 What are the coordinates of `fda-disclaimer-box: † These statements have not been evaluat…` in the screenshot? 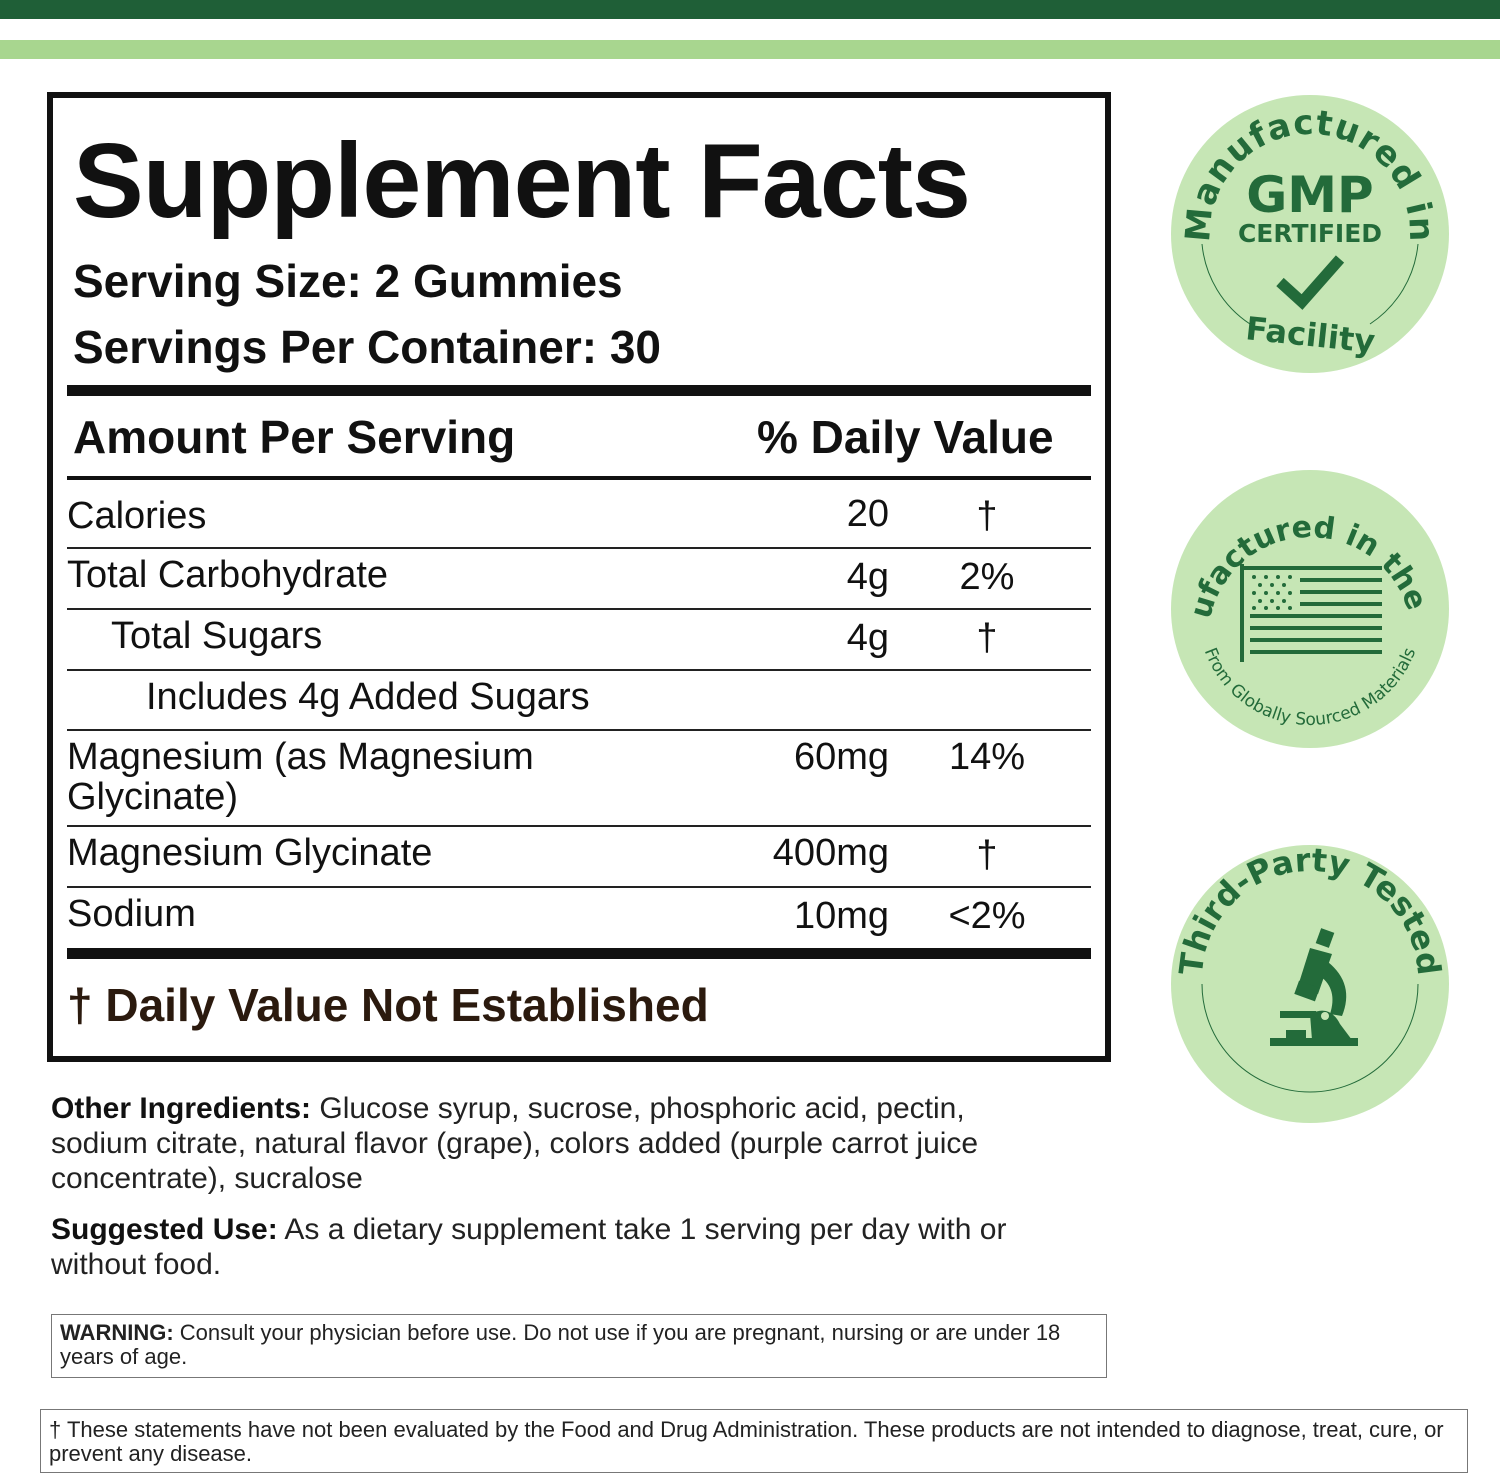 It's located at (754, 1441).